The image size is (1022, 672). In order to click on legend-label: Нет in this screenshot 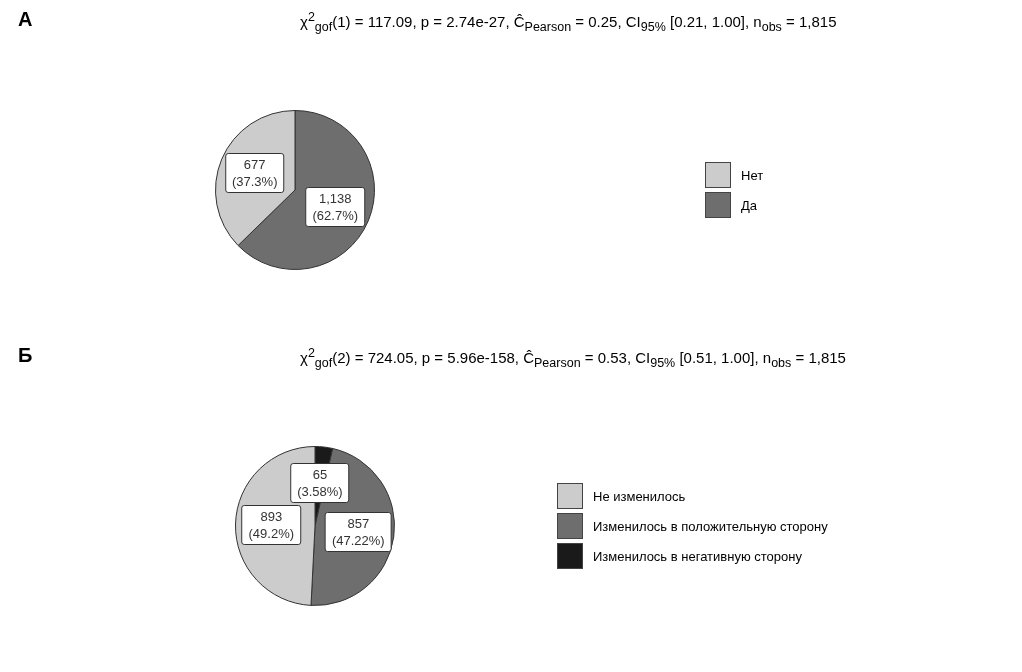, I will do `click(752, 175)`.